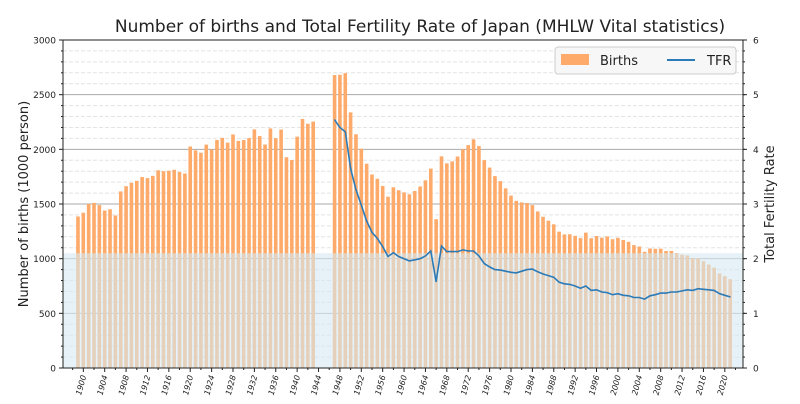 This screenshot has width=800, height=404. I want to click on y-left-tick-label: 1500, so click(44, 206).